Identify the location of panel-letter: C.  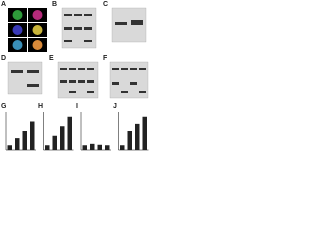
(105, 4).